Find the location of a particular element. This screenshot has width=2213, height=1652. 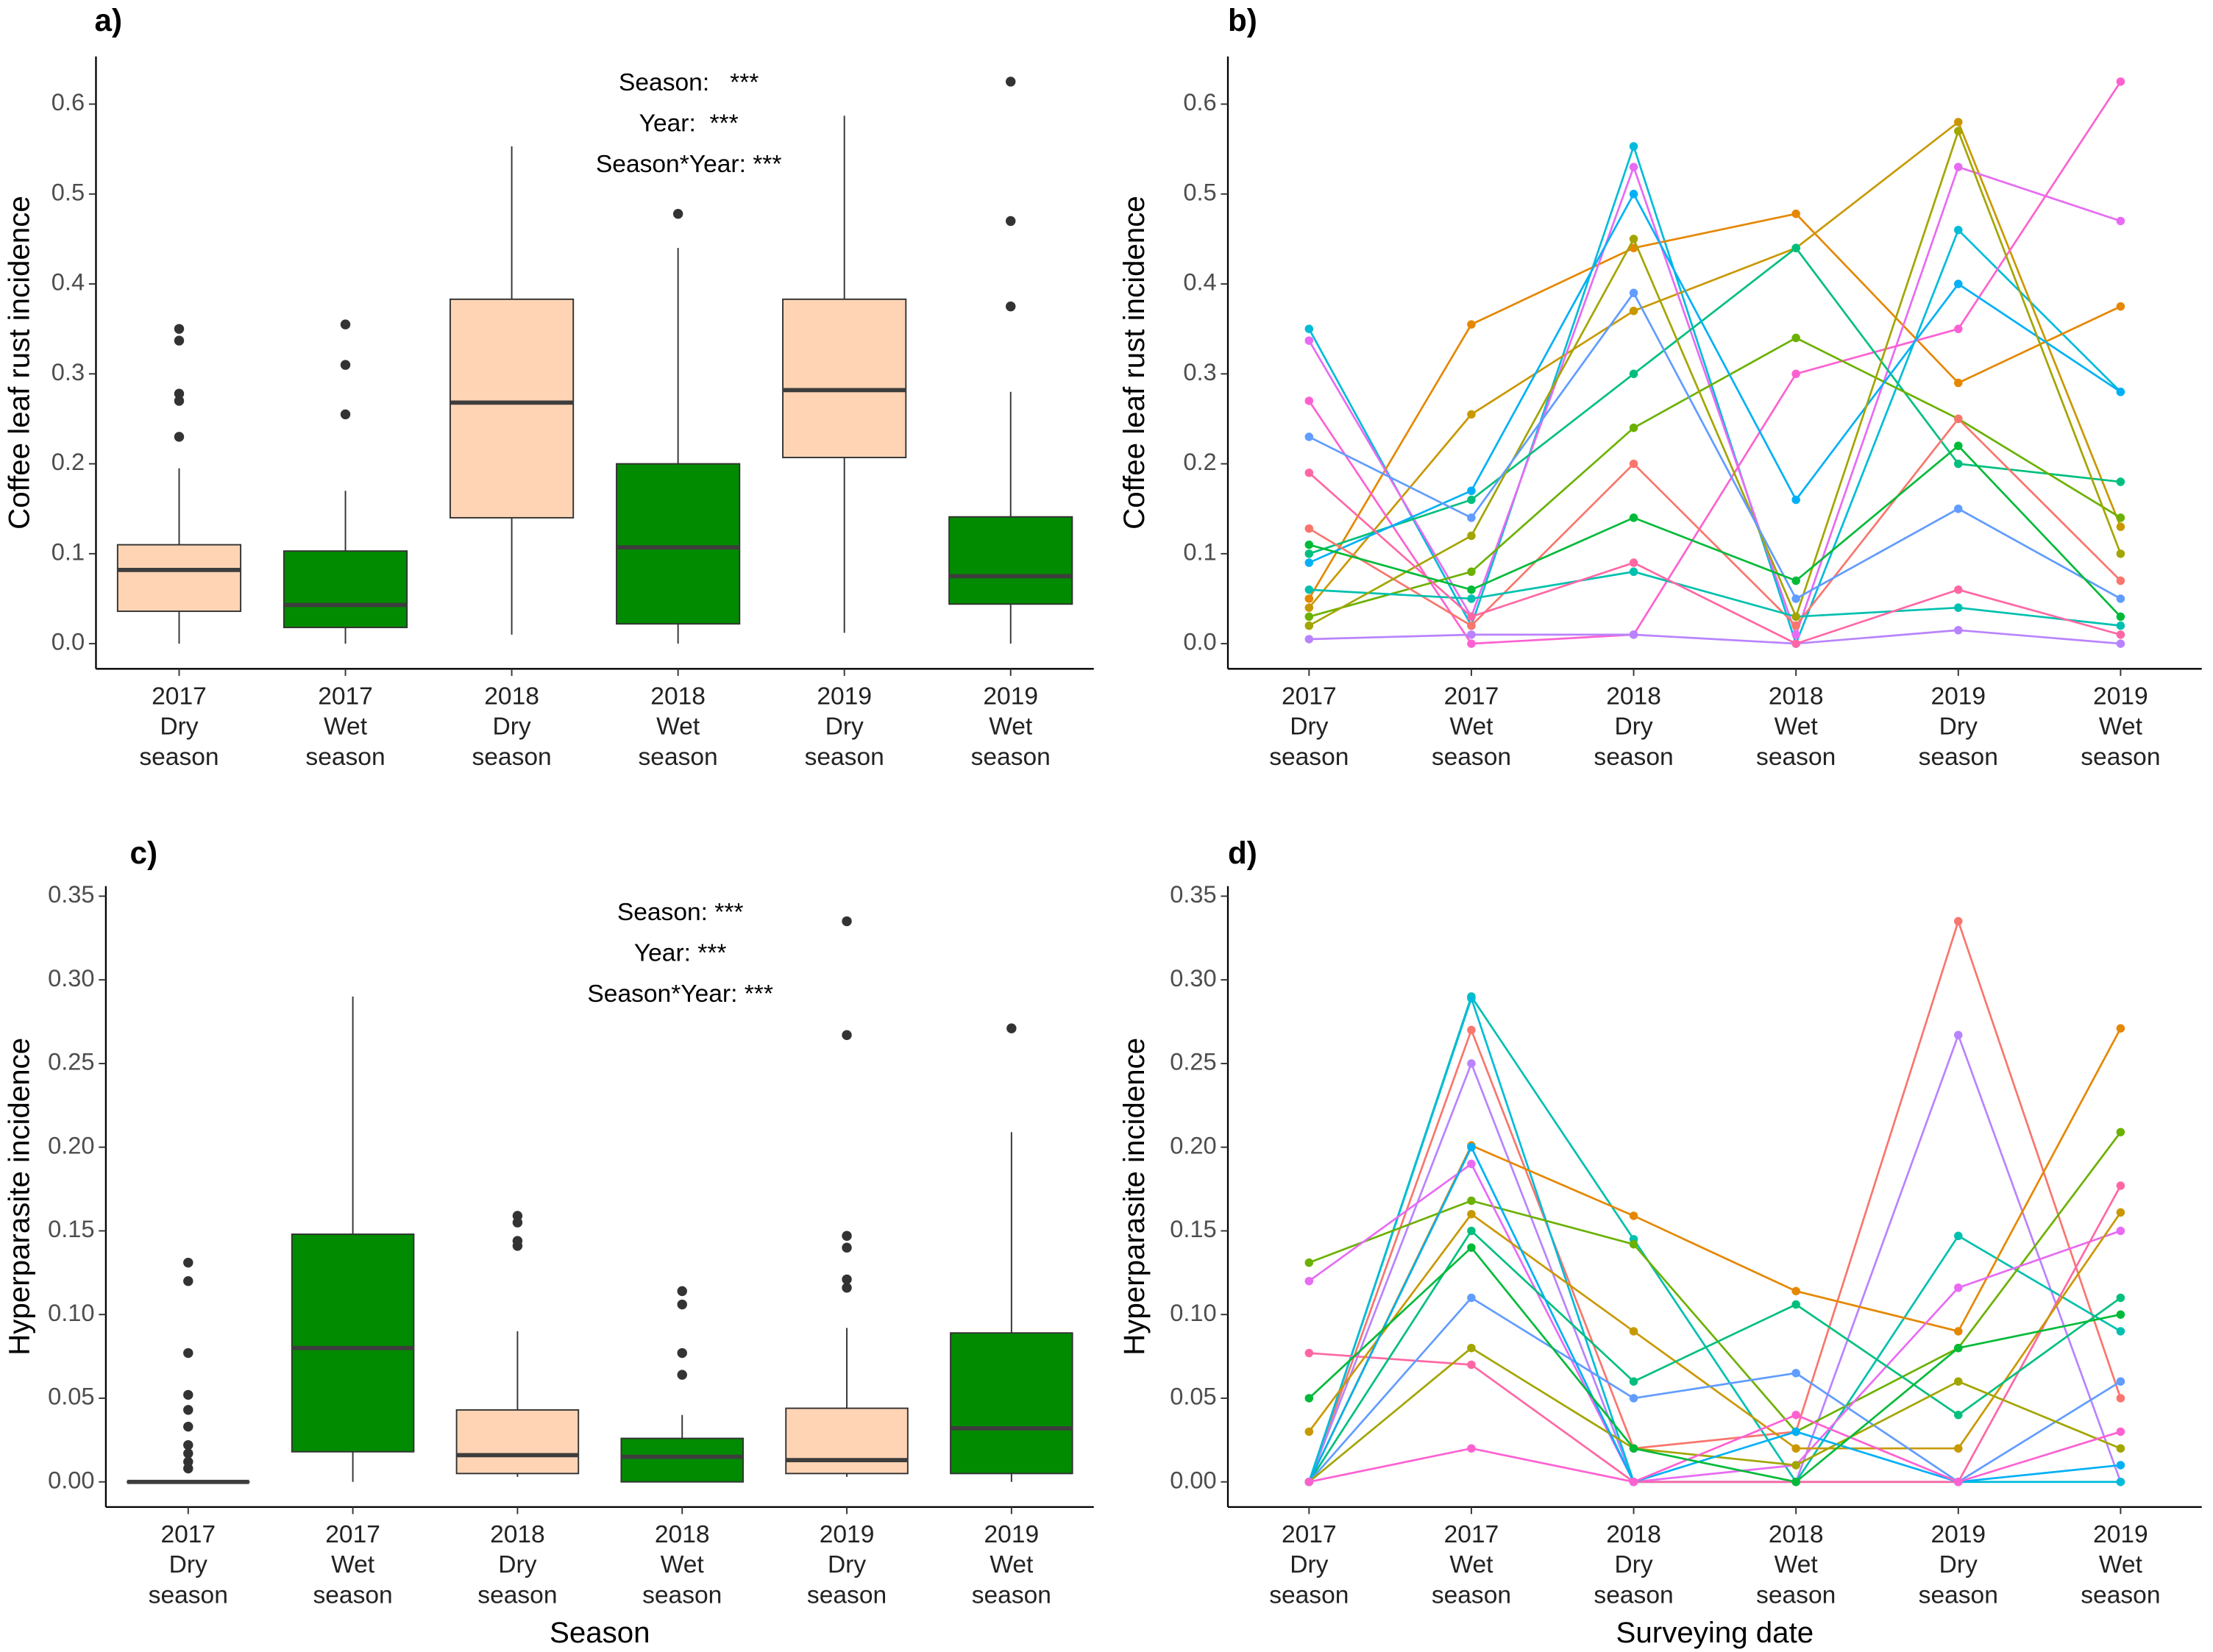

y-axis-title: Hyperparasite incidence is located at coordinates (18, 1197).